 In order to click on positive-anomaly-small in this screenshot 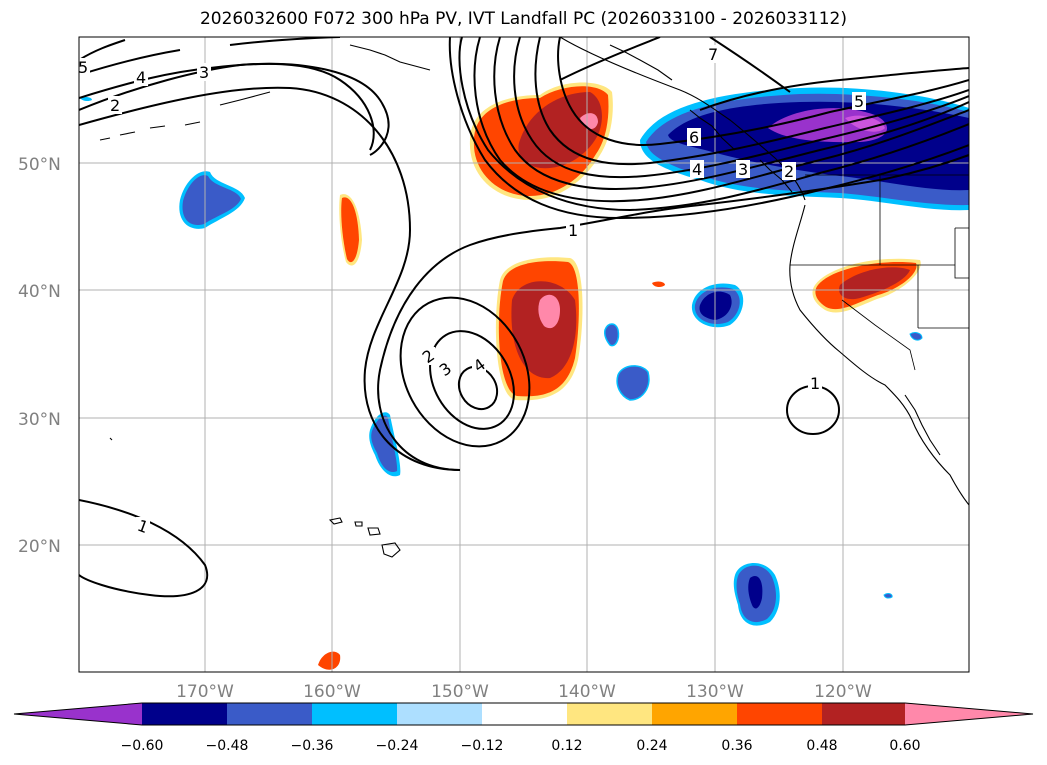, I will do `click(658, 284)`.